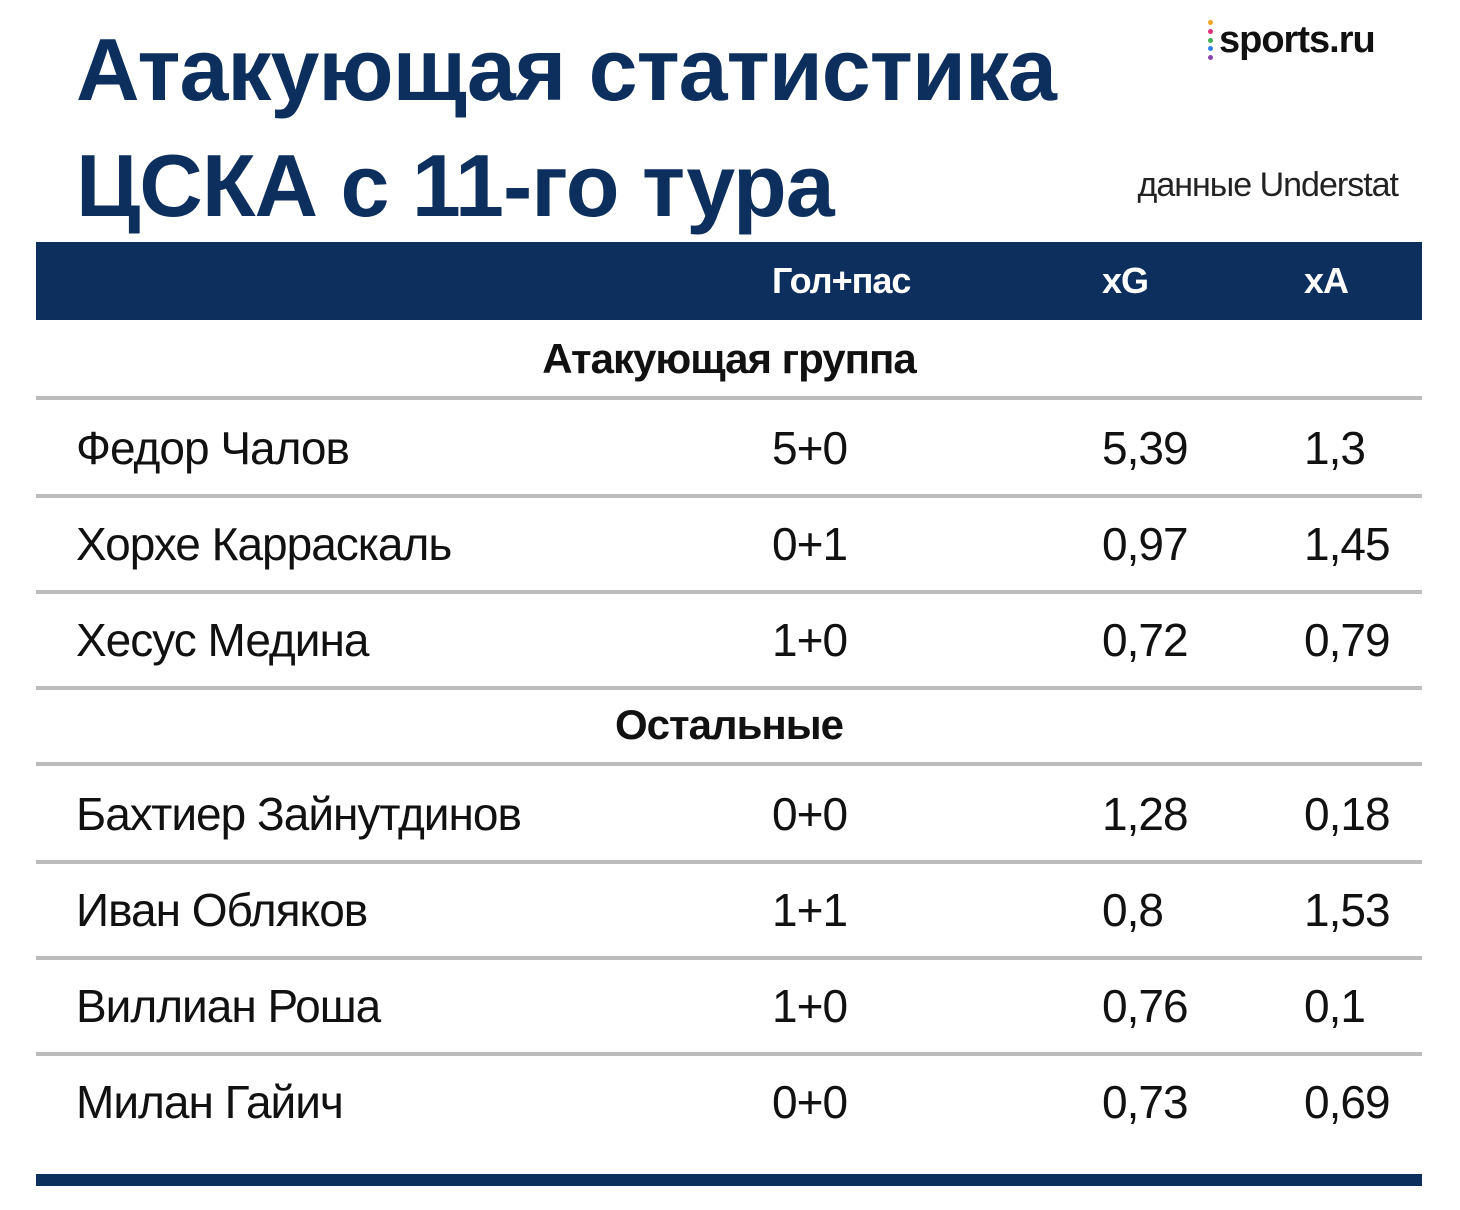 The height and width of the screenshot is (1210, 1460). I want to click on logo-text: sports.ru, so click(1297, 39).